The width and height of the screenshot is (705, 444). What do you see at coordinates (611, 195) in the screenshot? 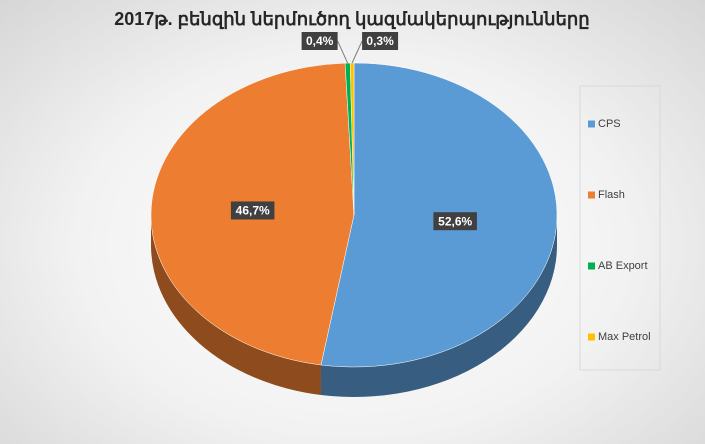
I see `legend-label: Flash` at bounding box center [611, 195].